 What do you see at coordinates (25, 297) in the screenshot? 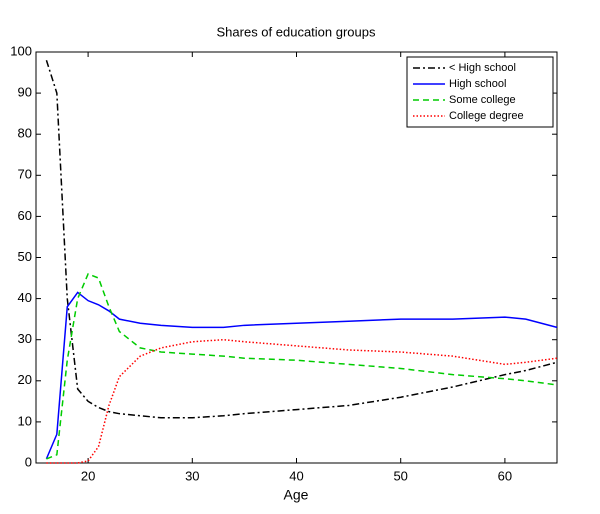
I see `y-tick-label: 40` at bounding box center [25, 297].